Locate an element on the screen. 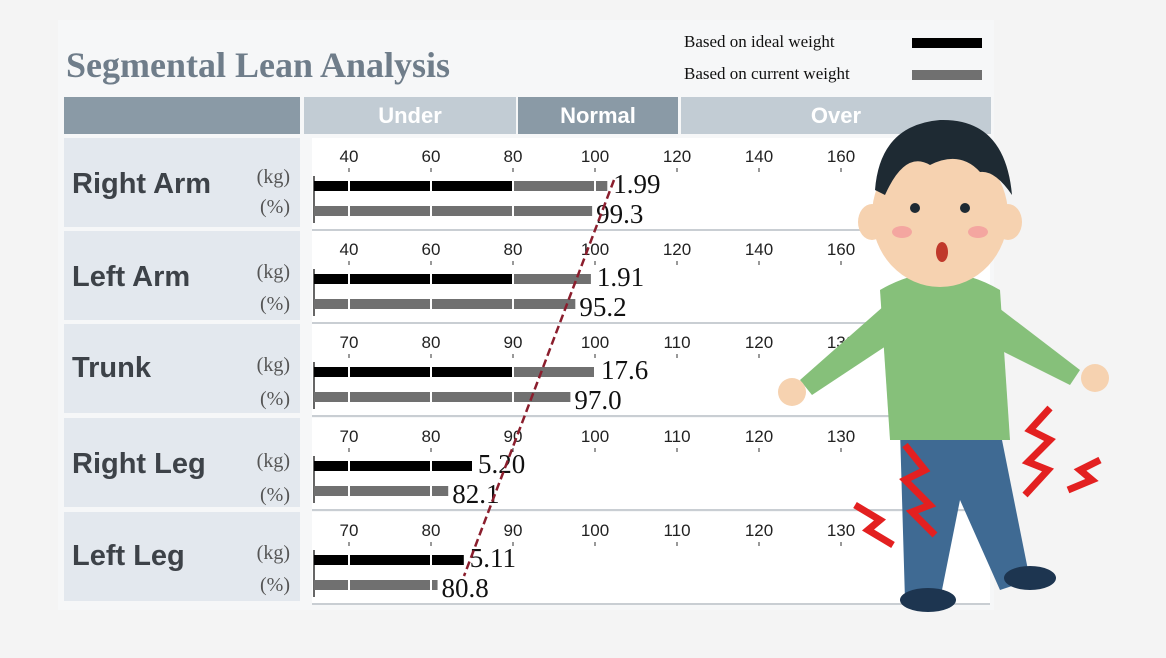 The image size is (1166, 658). kg-value-label: 17.6 is located at coordinates (624, 370).